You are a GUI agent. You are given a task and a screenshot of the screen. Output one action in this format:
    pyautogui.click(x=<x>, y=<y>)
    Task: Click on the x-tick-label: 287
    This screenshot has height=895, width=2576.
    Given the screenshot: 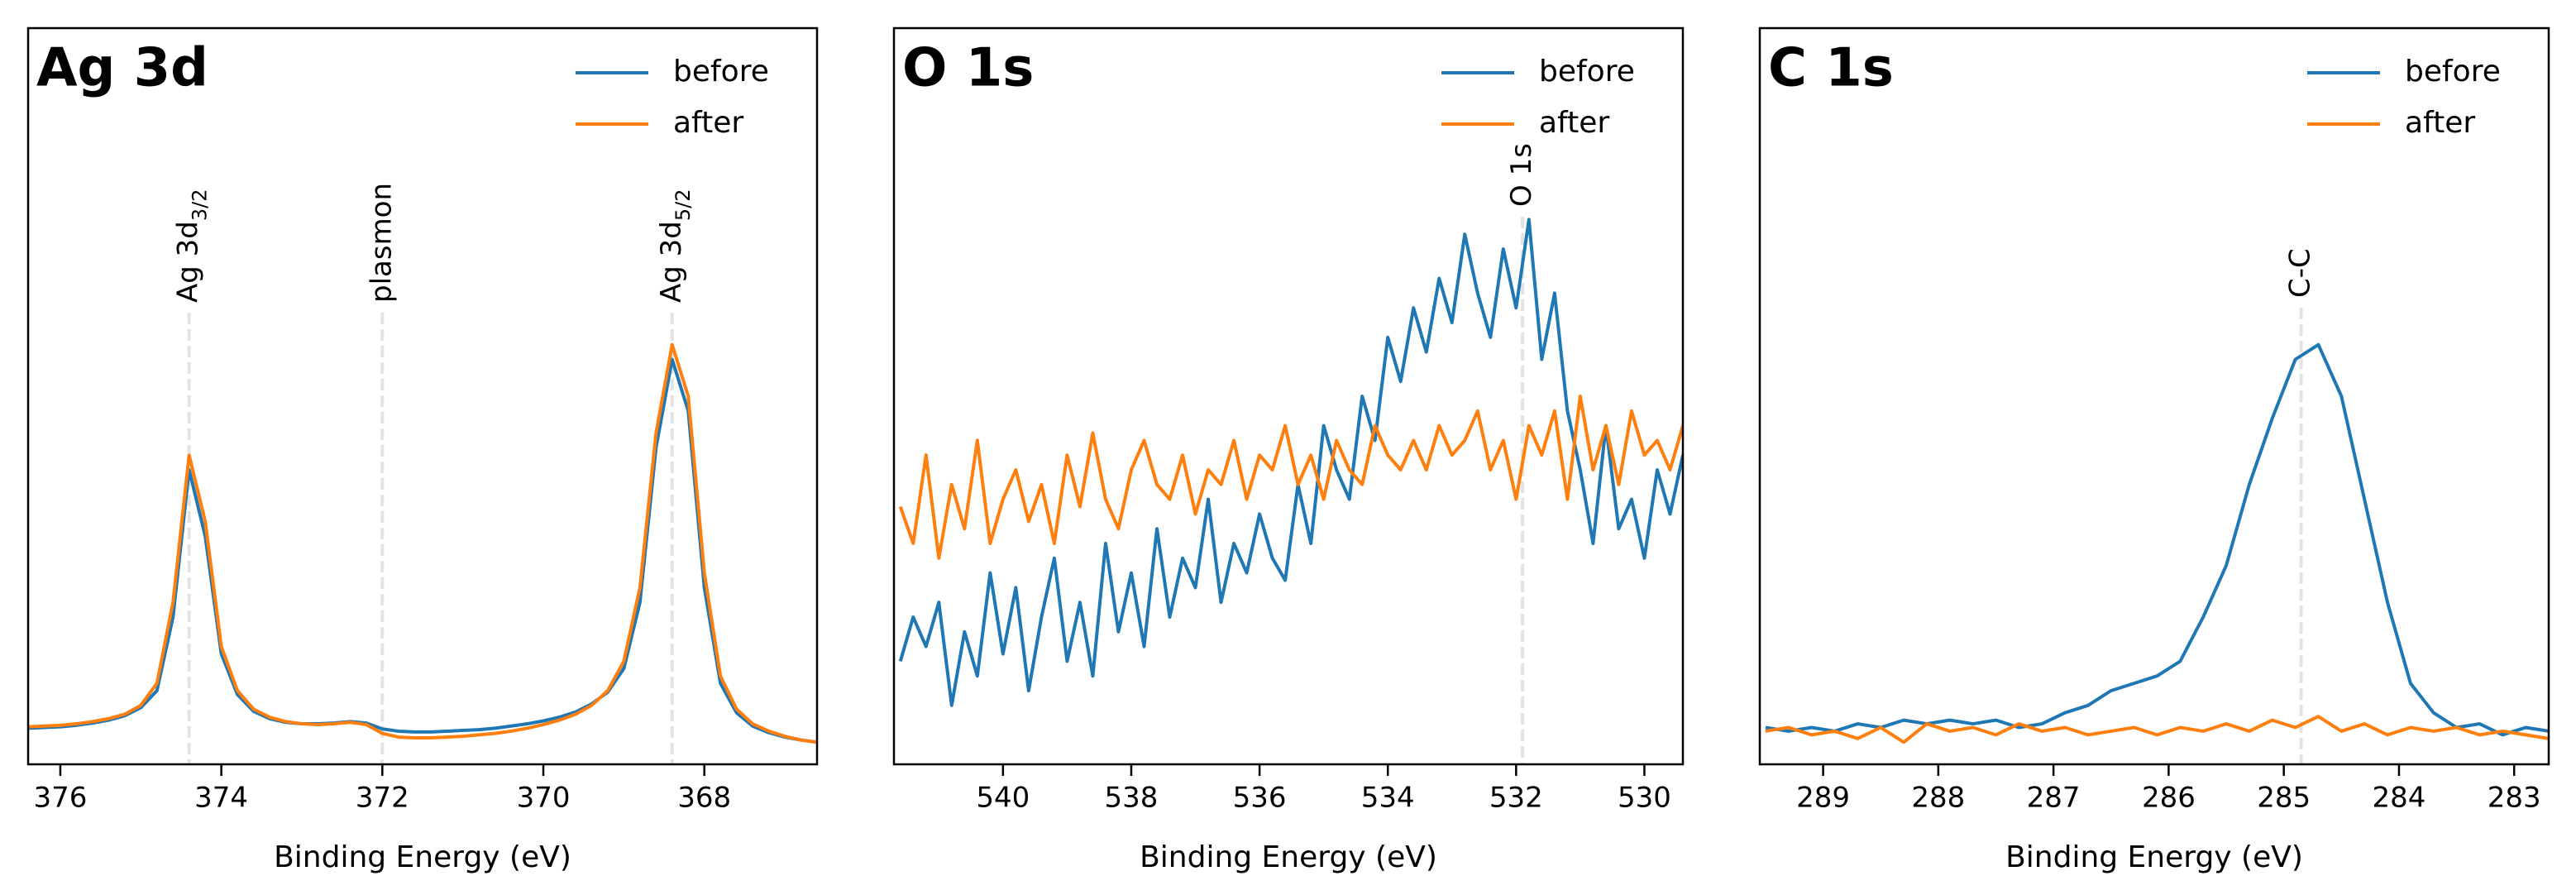 What is the action you would take?
    pyautogui.click(x=2054, y=798)
    